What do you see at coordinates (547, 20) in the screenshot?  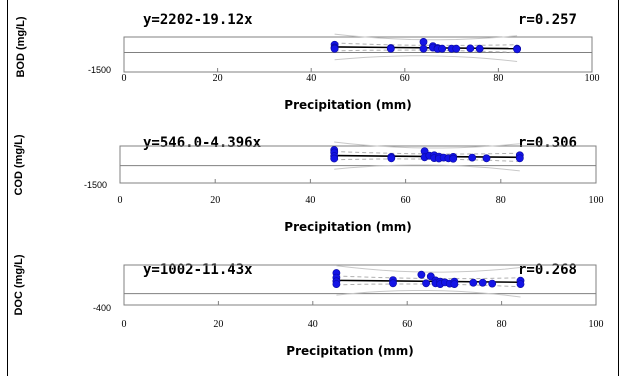 I see `panel-1-r-value: r=0.257` at bounding box center [547, 20].